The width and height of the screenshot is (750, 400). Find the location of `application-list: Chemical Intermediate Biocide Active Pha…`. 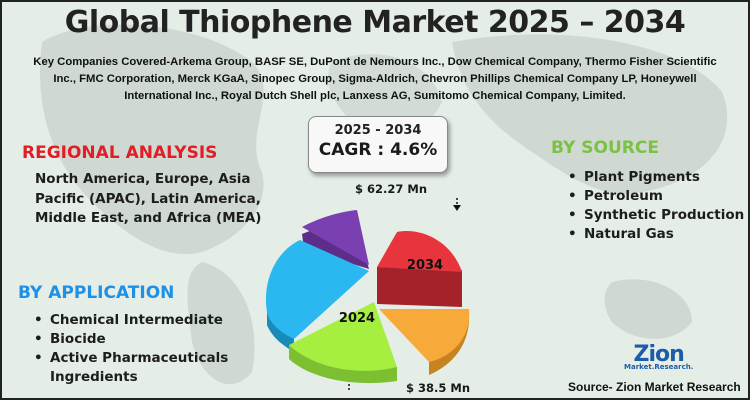

application-list: Chemical Intermediate Biocide Active Pha… is located at coordinates (155, 349).